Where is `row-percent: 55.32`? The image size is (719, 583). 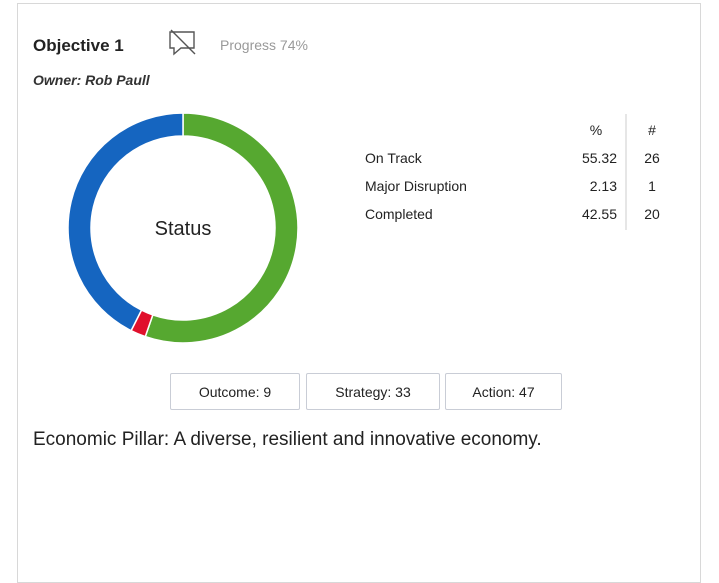 row-percent: 55.32 is located at coordinates (599, 158).